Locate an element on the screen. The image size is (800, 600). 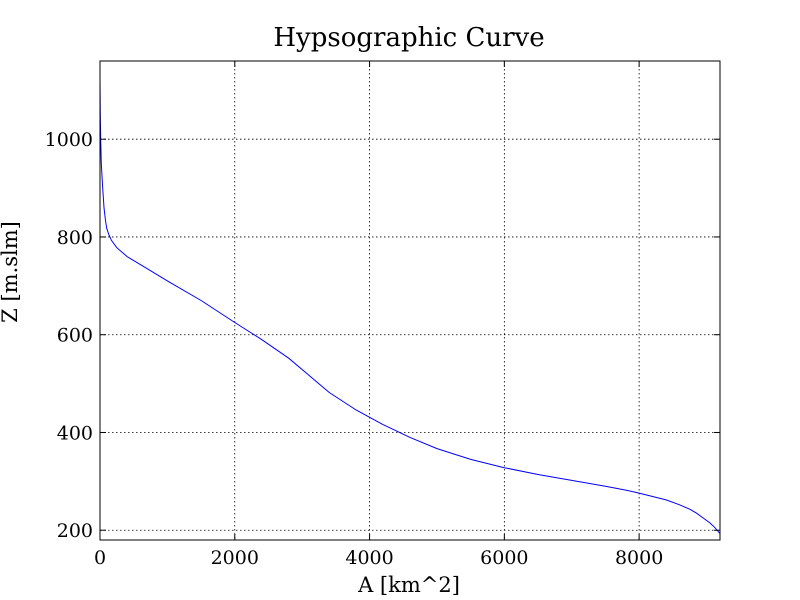
y-tick-label: 1000 is located at coordinates (69, 140).